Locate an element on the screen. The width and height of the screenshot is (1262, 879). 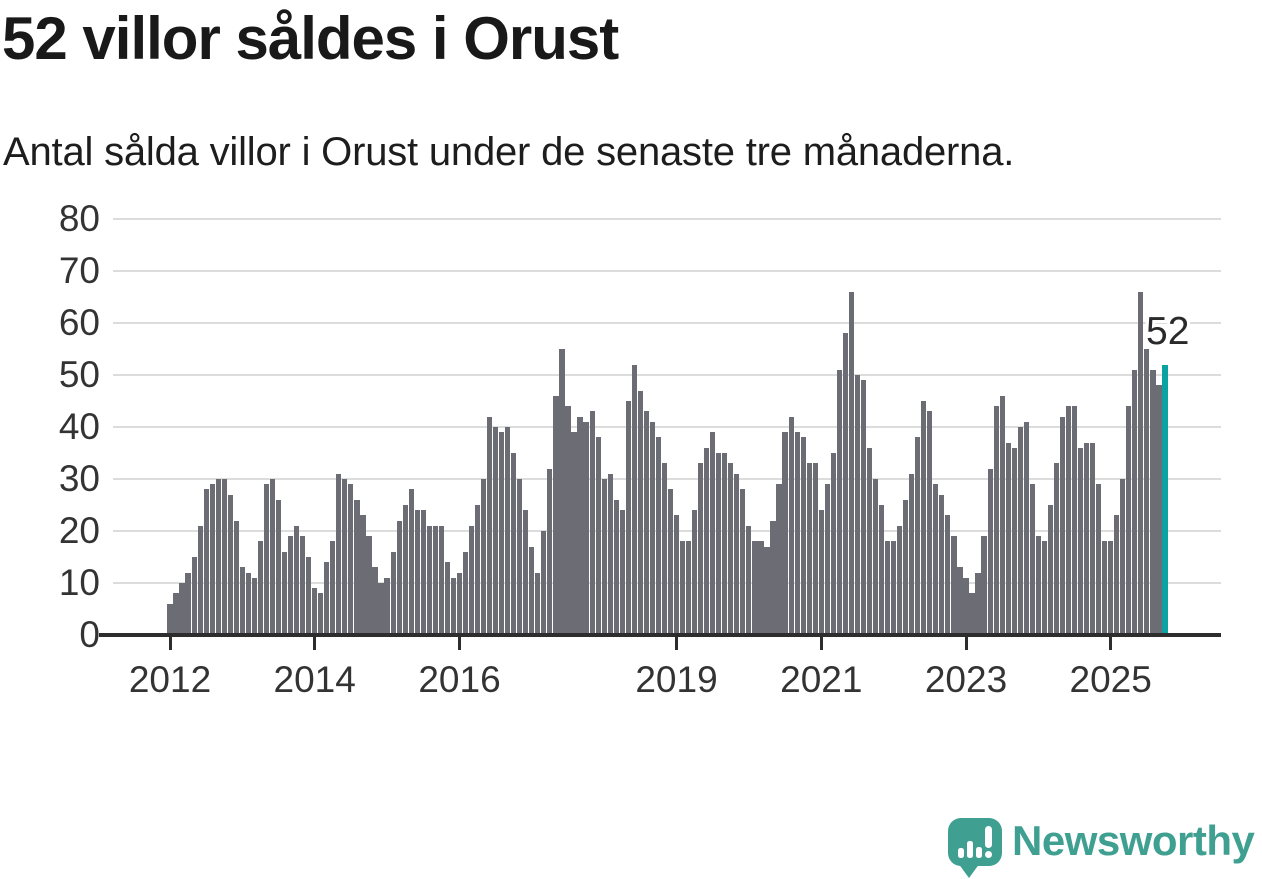
y-axis-label: 70 is located at coordinates (79, 270).